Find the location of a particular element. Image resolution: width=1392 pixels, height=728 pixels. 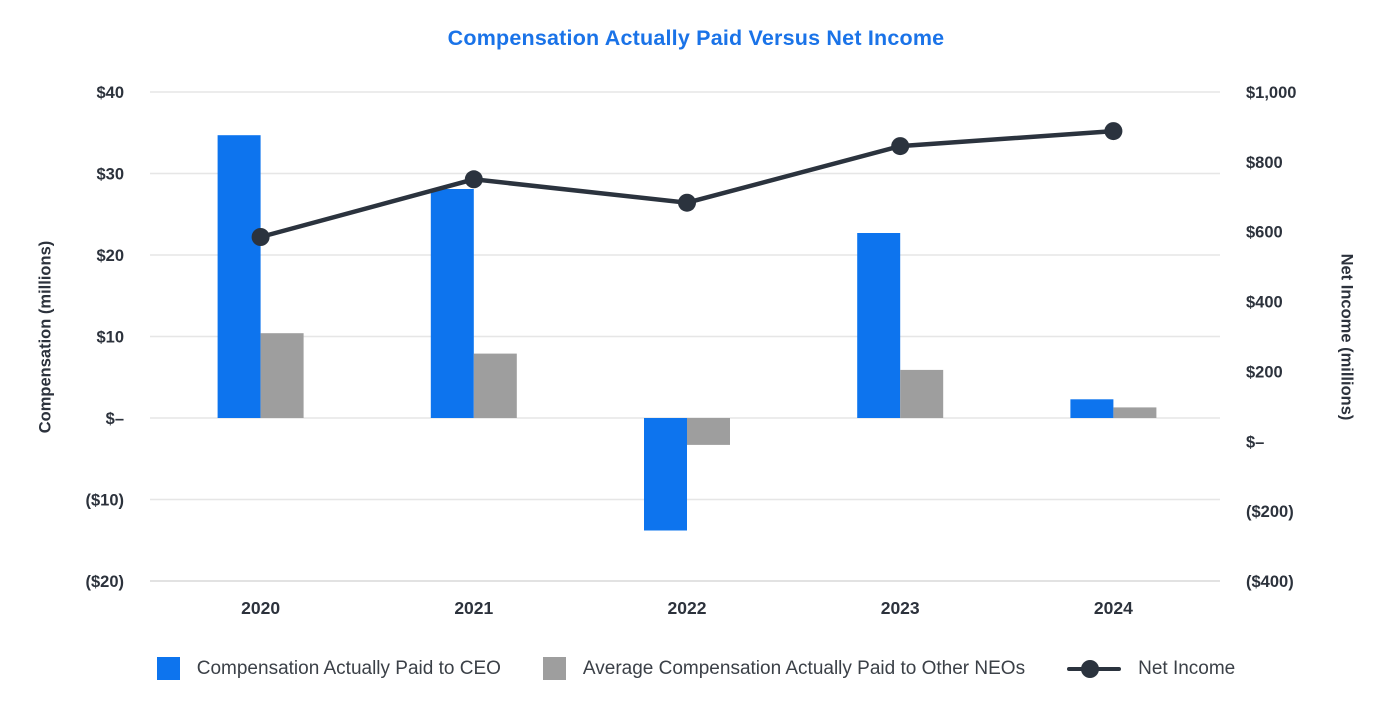

legend-swatch-other-neos-icon is located at coordinates (554, 668).